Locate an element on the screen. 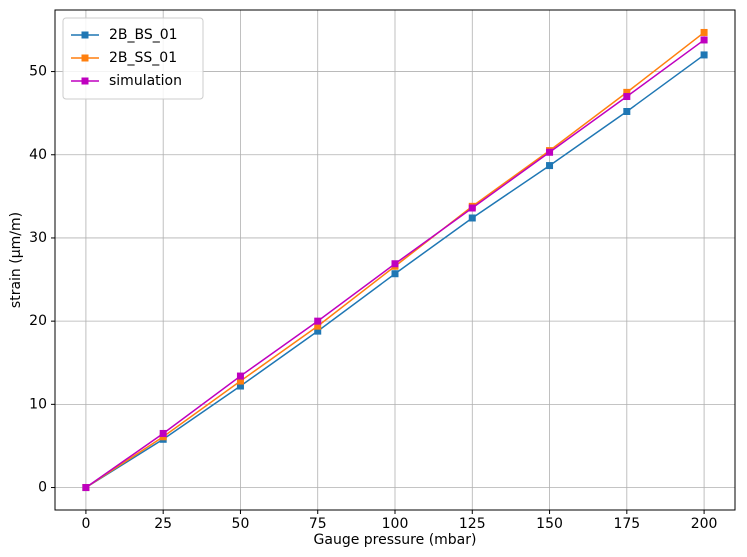  y-axis-label: strain (μm/m) is located at coordinates (16, 260).